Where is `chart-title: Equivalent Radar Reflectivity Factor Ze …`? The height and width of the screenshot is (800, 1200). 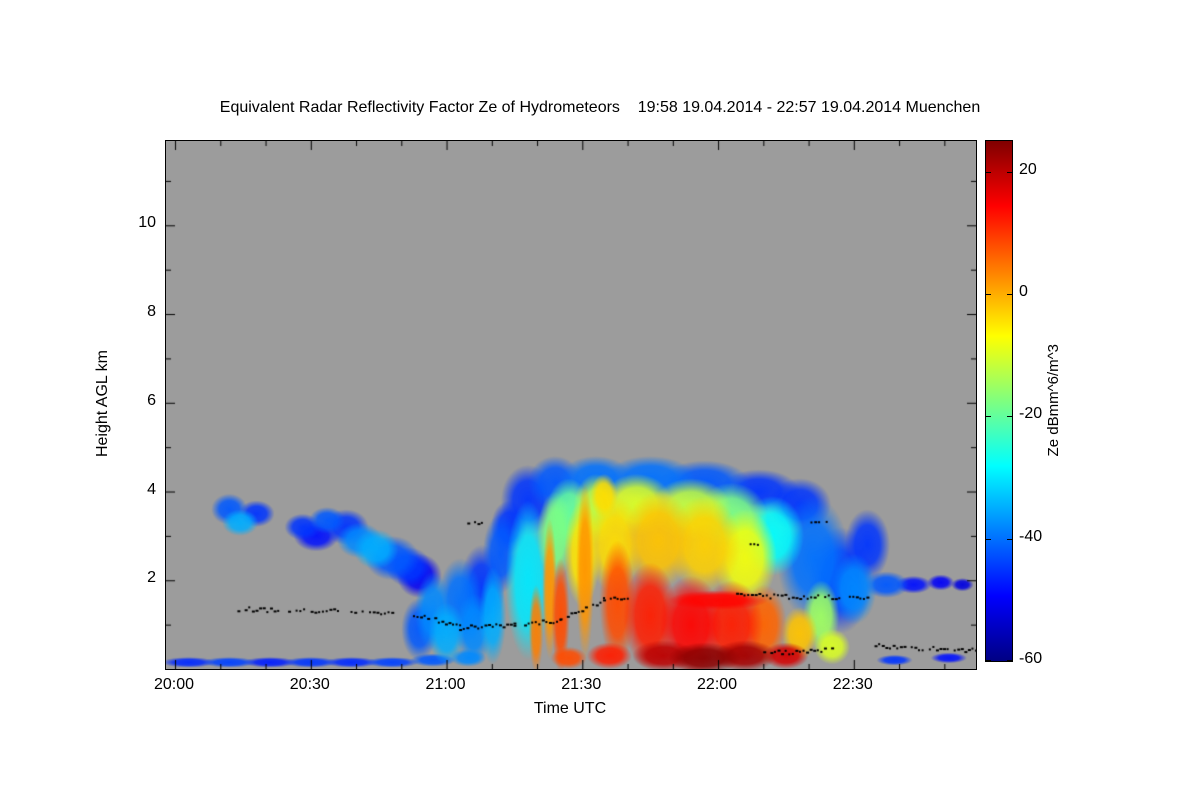
chart-title: Equivalent Radar Reflectivity Factor Ze … is located at coordinates (600, 107).